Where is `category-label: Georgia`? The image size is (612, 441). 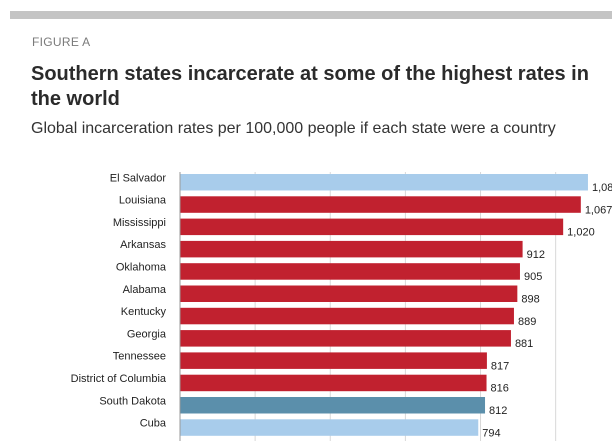
category-label: Georgia is located at coordinates (147, 334).